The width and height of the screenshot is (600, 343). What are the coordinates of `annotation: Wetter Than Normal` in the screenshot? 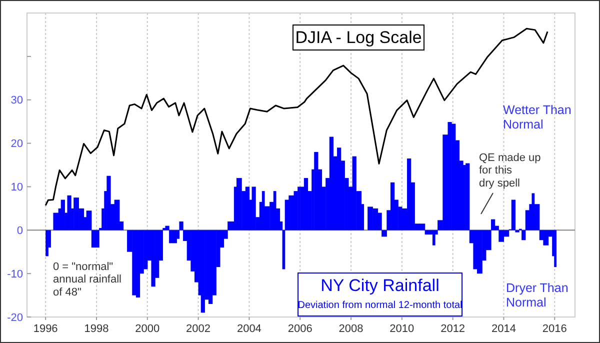 It's located at (537, 117).